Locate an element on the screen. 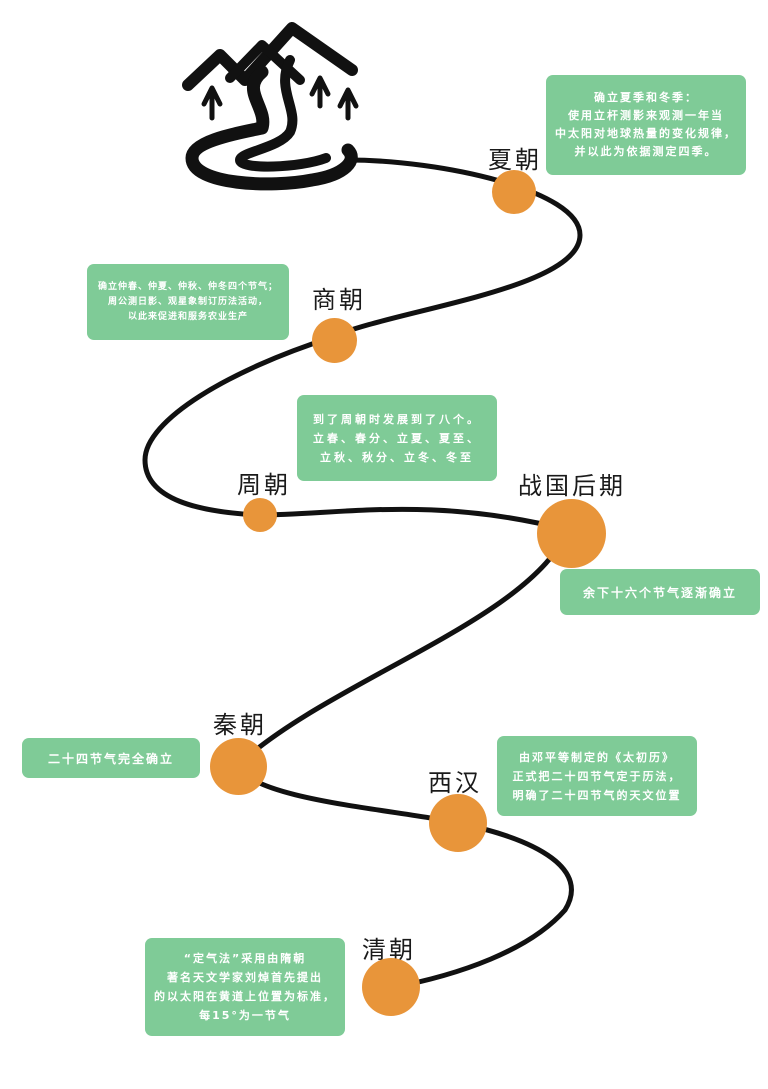 Image resolution: width=768 pixels, height=1089 pixels. era-label-xia: 夏朝 is located at coordinates (515, 160).